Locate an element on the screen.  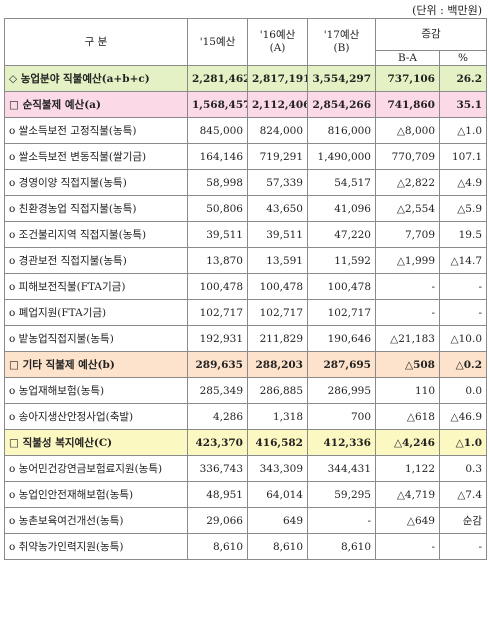
value-2016: 1,318 is located at coordinates (277, 416).